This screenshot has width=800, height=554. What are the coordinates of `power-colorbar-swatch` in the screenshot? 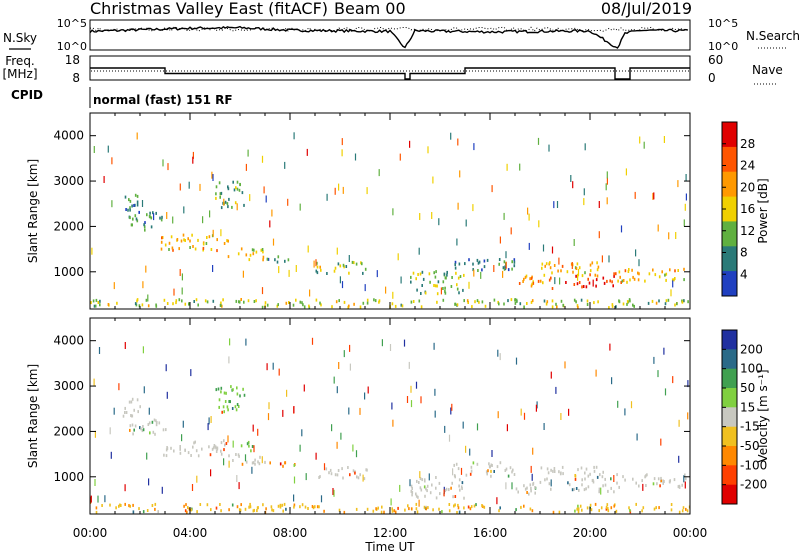 It's located at (729, 159).